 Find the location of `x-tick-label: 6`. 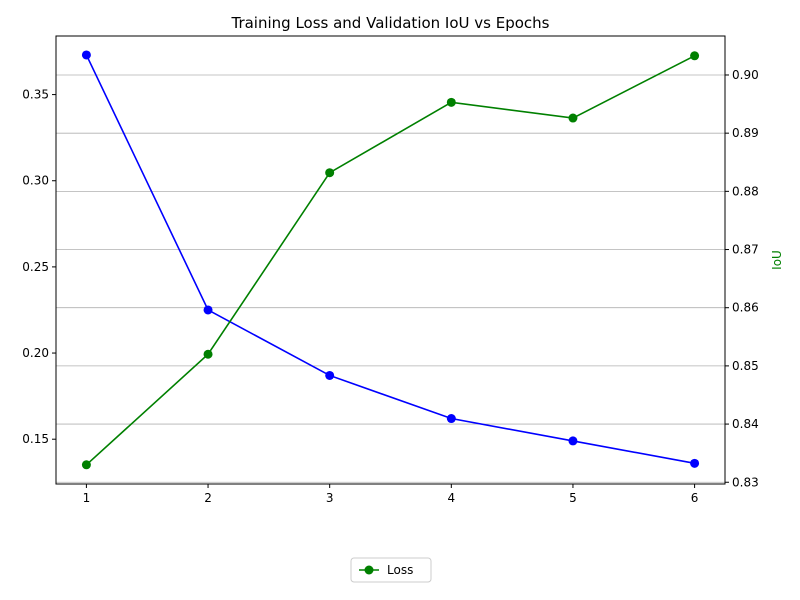

x-tick-label: 6 is located at coordinates (695, 498).